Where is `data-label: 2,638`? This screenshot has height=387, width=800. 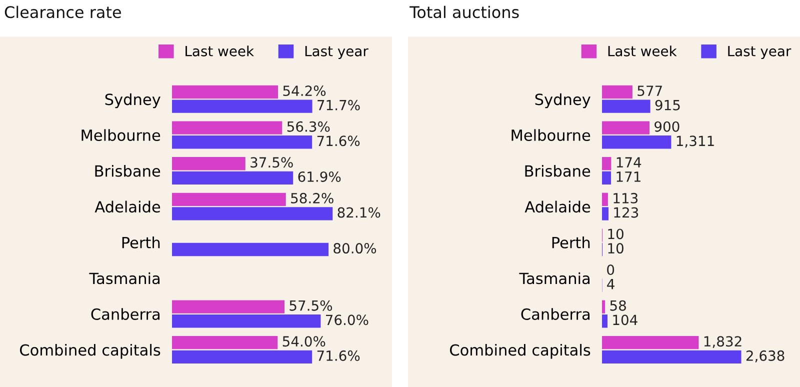 data-label: 2,638 is located at coordinates (765, 356).